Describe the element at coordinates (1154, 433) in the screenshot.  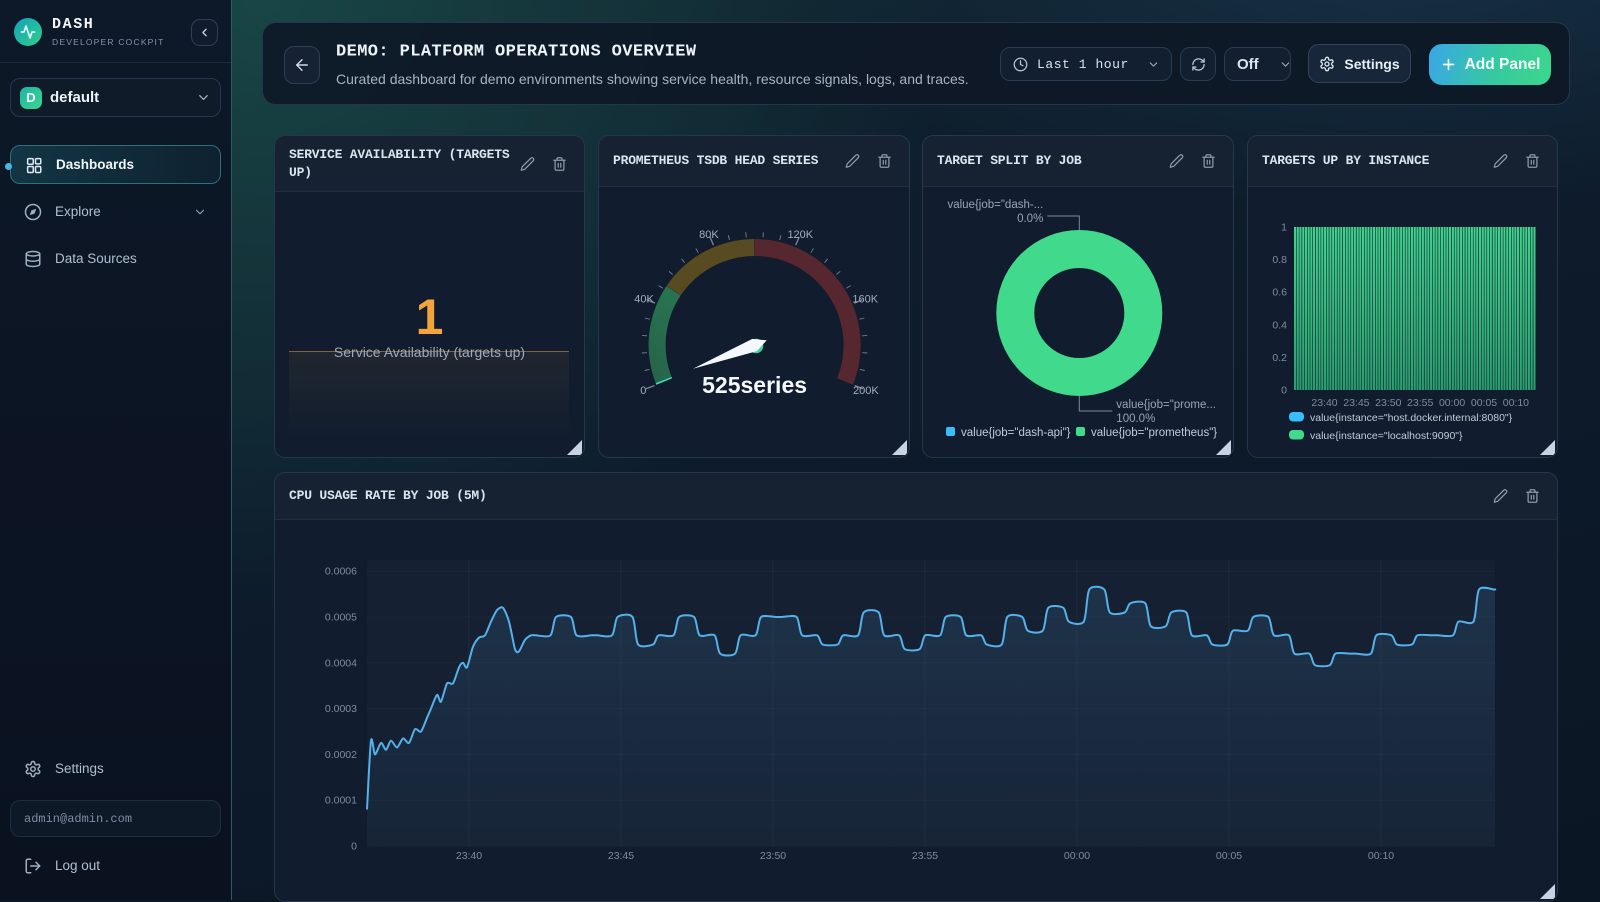
I see `svg-text: value{job="prometheus"}` at that location.